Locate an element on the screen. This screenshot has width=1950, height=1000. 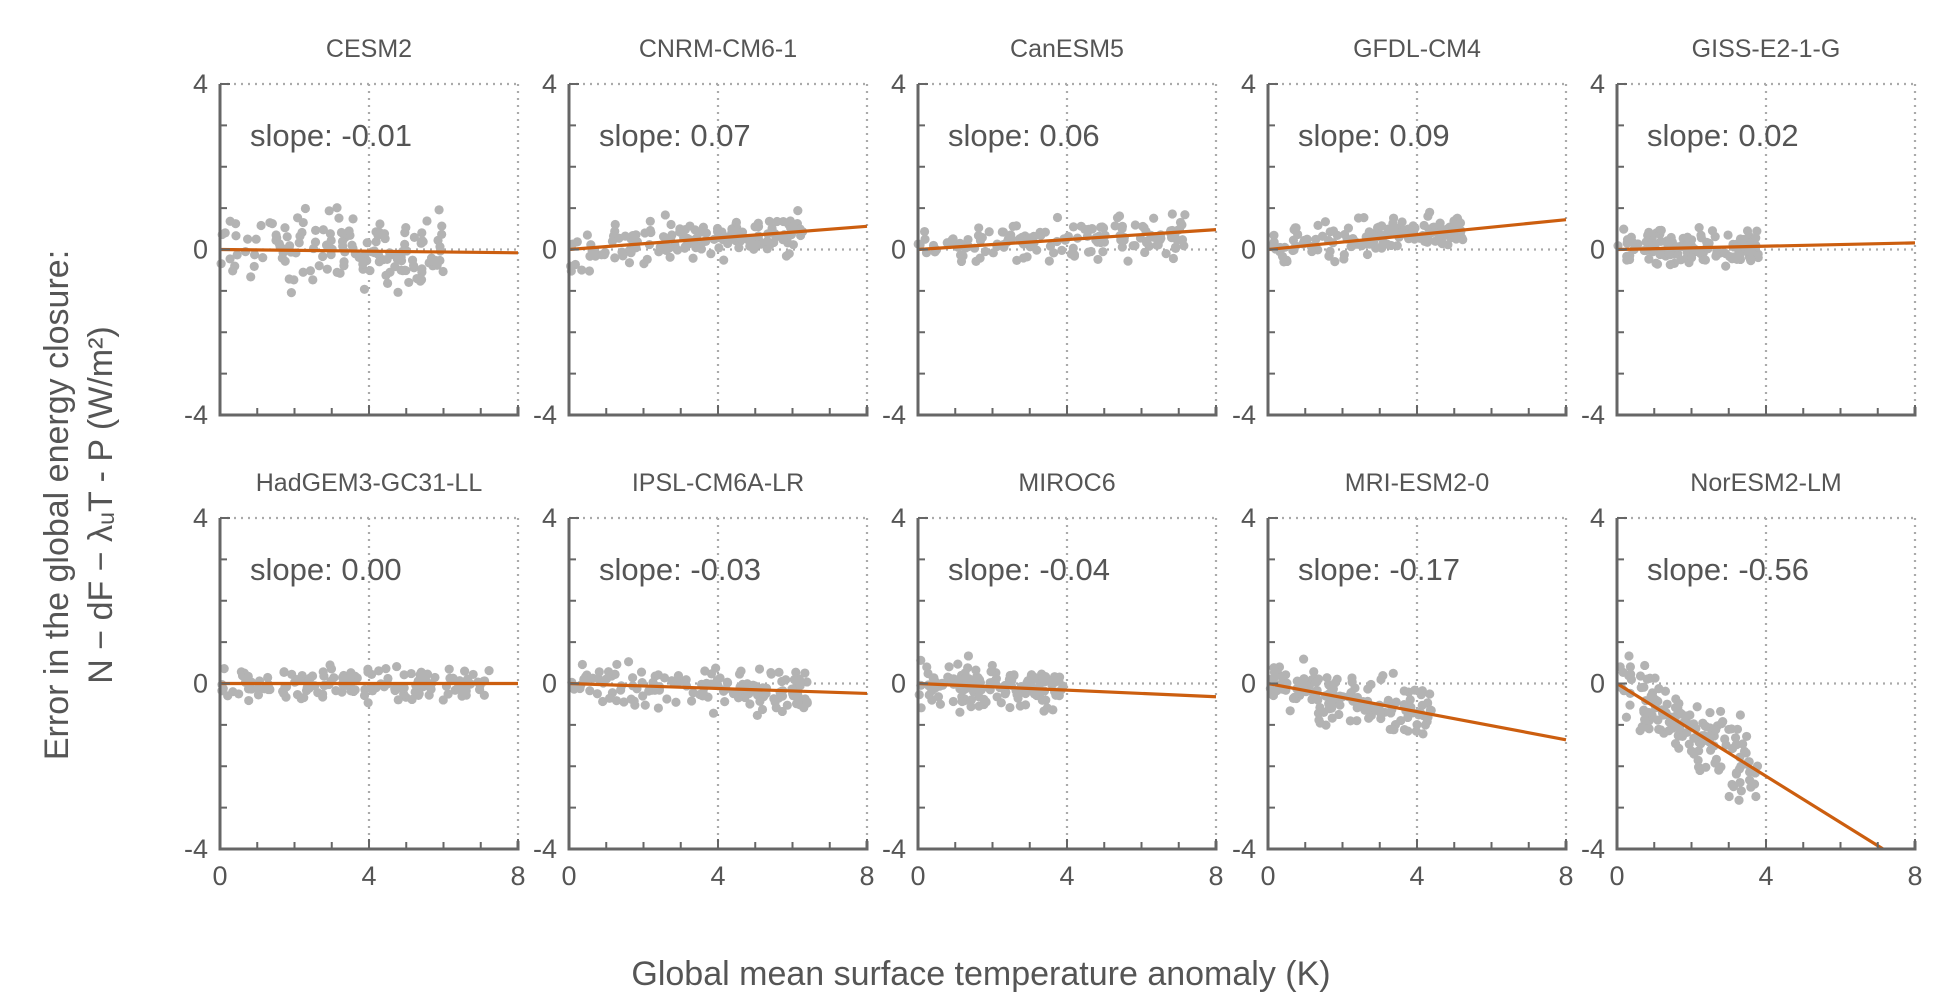
slope-label: slope: 0.09 is located at coordinates (1374, 135).